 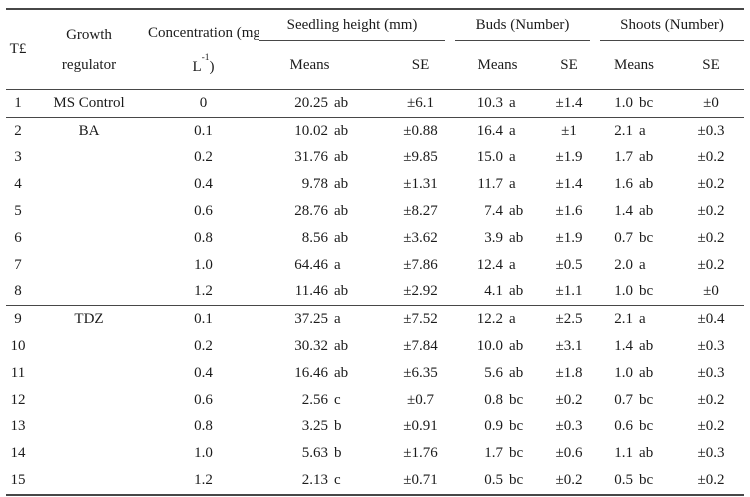 What do you see at coordinates (89, 103) in the screenshot?
I see `cell-growth-regulator: MS Control` at bounding box center [89, 103].